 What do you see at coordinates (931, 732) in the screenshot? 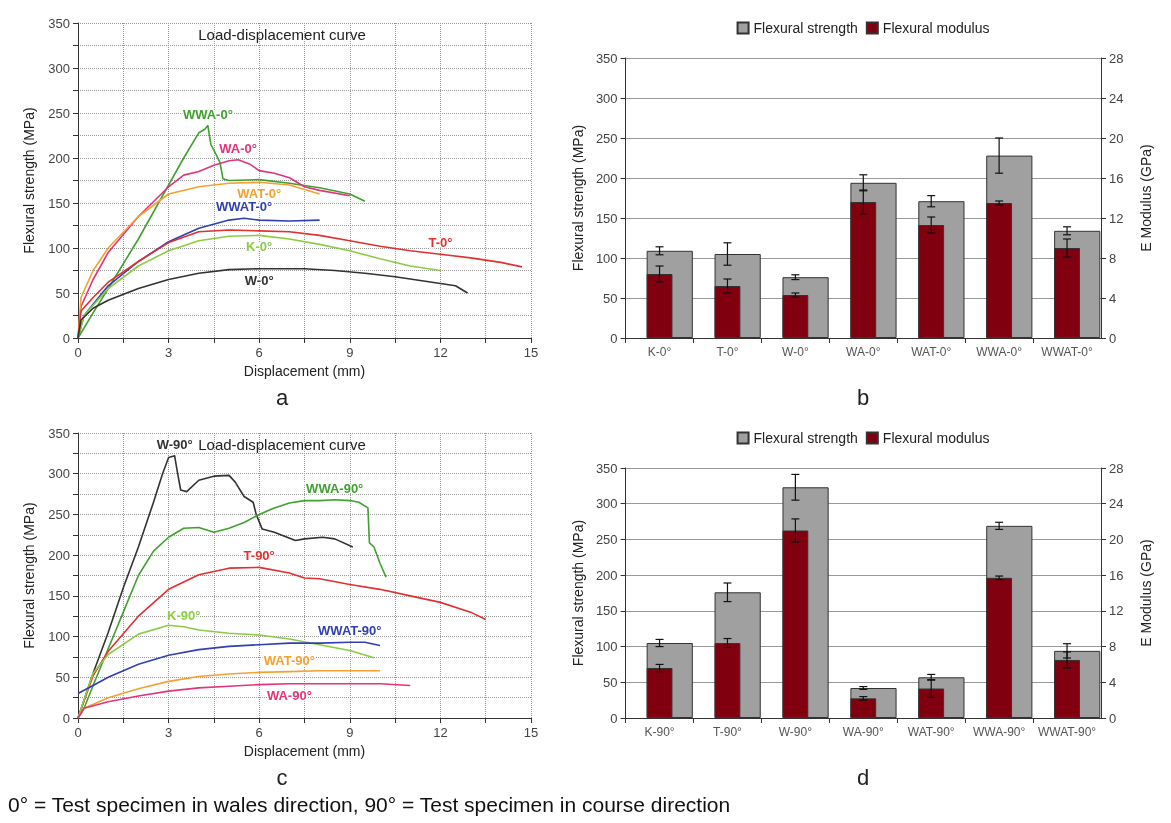
I see `x-tick-label: WAT-90°` at bounding box center [931, 732].